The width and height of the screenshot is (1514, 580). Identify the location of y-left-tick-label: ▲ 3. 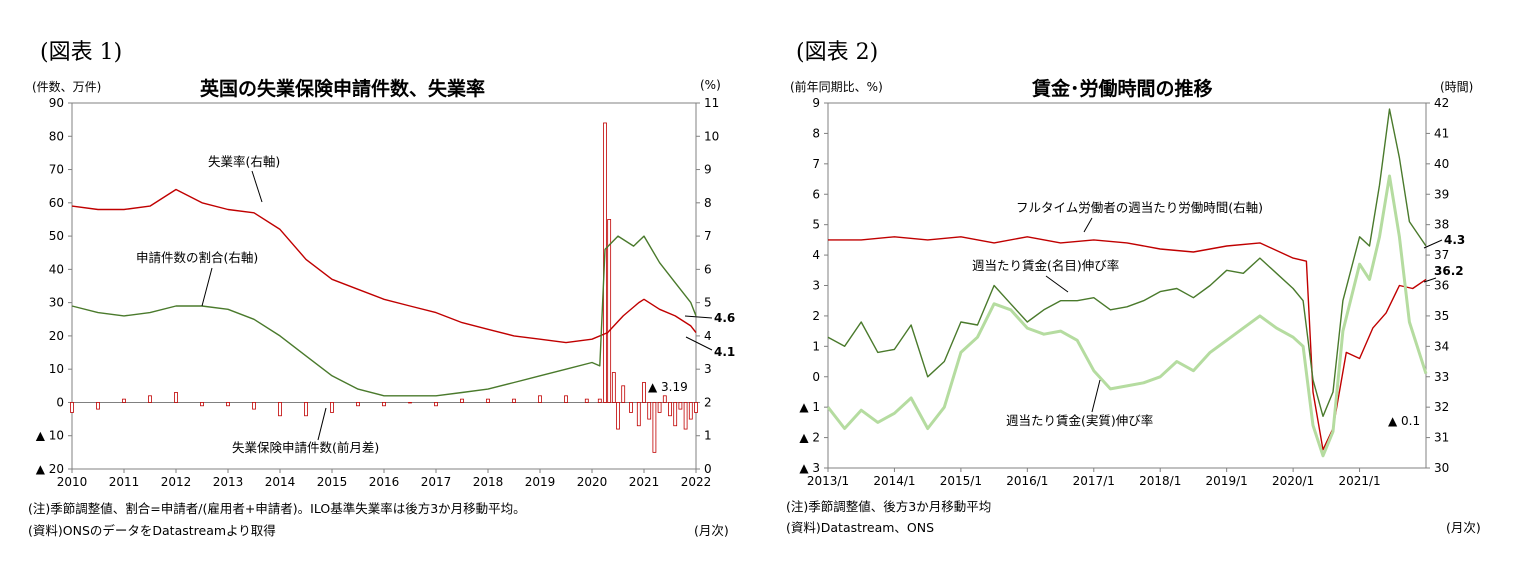
(809, 468).